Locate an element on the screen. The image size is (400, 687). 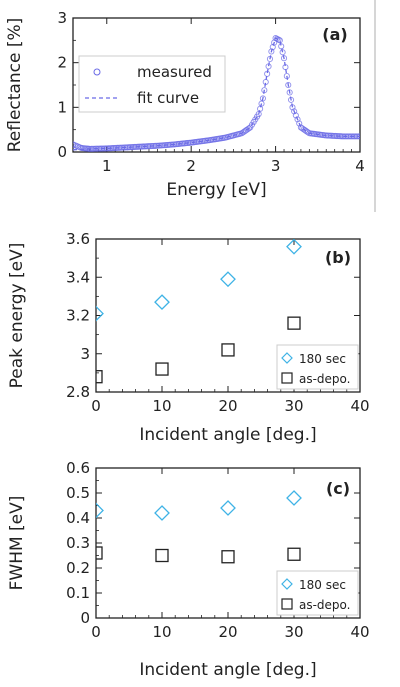
y-axis-label: Reflectance [%] is located at coordinates (15, 85).